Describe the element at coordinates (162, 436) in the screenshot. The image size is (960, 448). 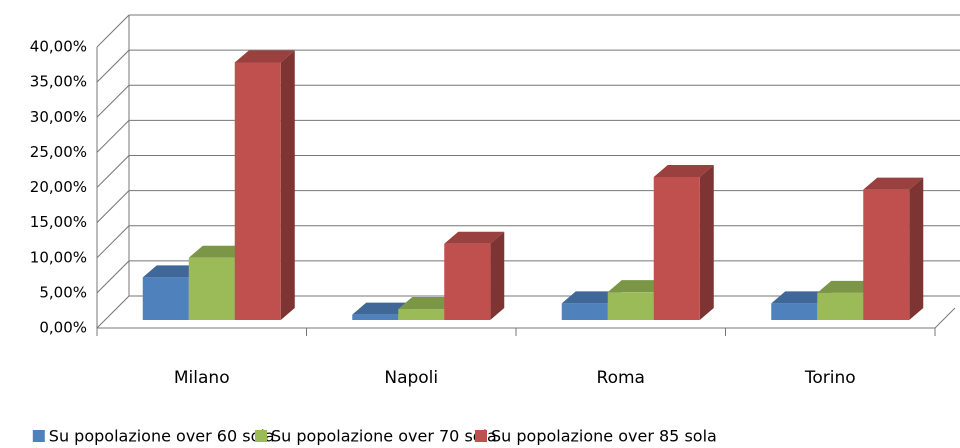
I see `legend-label: Su popolazione over 60 sola` at that location.